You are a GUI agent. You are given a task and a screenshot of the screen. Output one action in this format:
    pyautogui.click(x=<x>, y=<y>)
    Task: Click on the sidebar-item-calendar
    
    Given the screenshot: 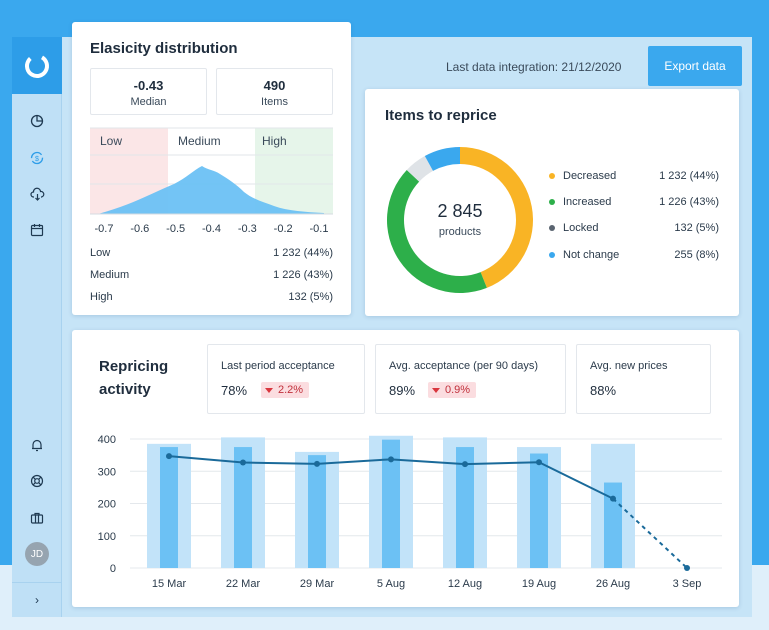 What is the action you would take?
    pyautogui.click(x=37, y=230)
    